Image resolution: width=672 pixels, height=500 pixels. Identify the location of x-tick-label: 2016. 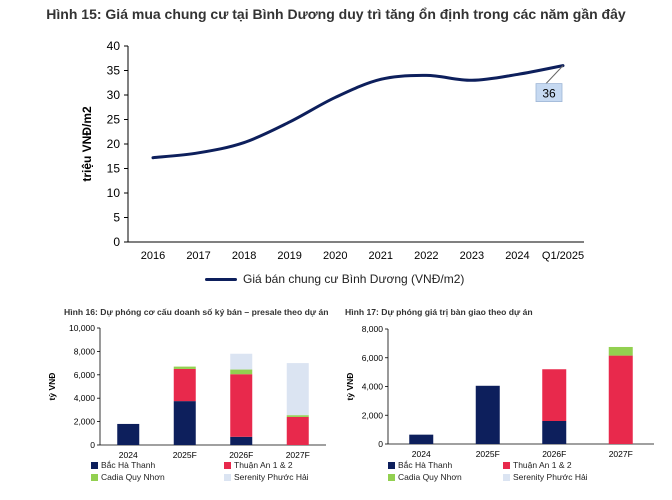
(153, 256).